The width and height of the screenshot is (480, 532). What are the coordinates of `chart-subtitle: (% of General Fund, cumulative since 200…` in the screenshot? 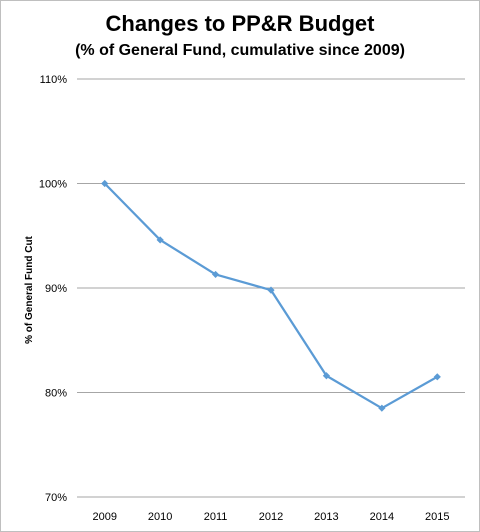 It's located at (240, 50).